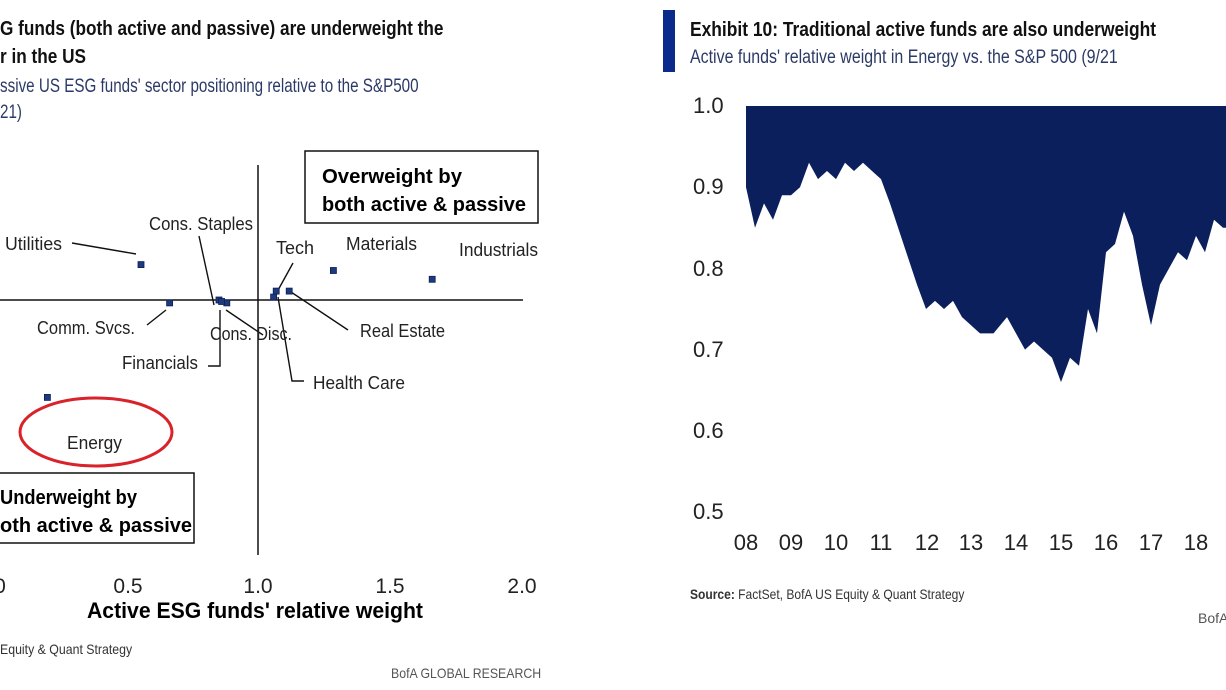 The image size is (1226, 690). What do you see at coordinates (11, 112) in the screenshot?
I see `left-subtitle-line2: 21)` at bounding box center [11, 112].